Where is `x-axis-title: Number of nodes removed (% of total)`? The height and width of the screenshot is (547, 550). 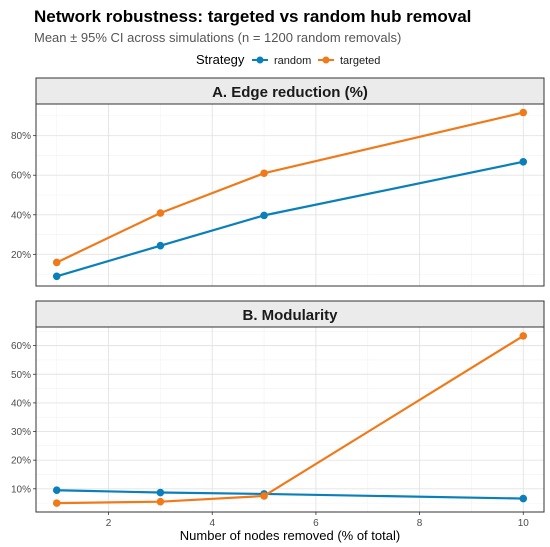 x-axis-title: Number of nodes removed (% of total) is located at coordinates (290, 535).